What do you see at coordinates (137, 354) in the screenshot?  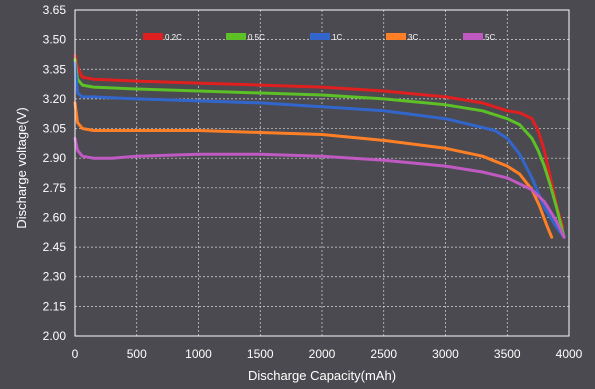 I see `x-tick-label: 500` at bounding box center [137, 354].